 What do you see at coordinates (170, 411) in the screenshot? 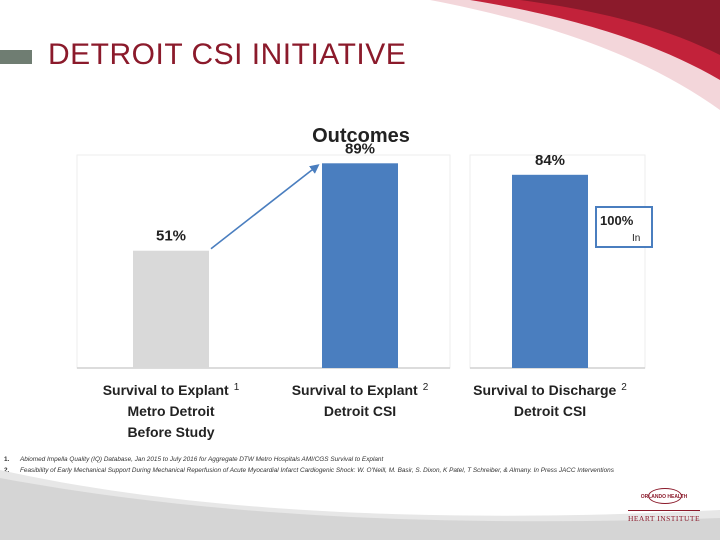
I see `category-label: Metro Detroit` at bounding box center [170, 411].